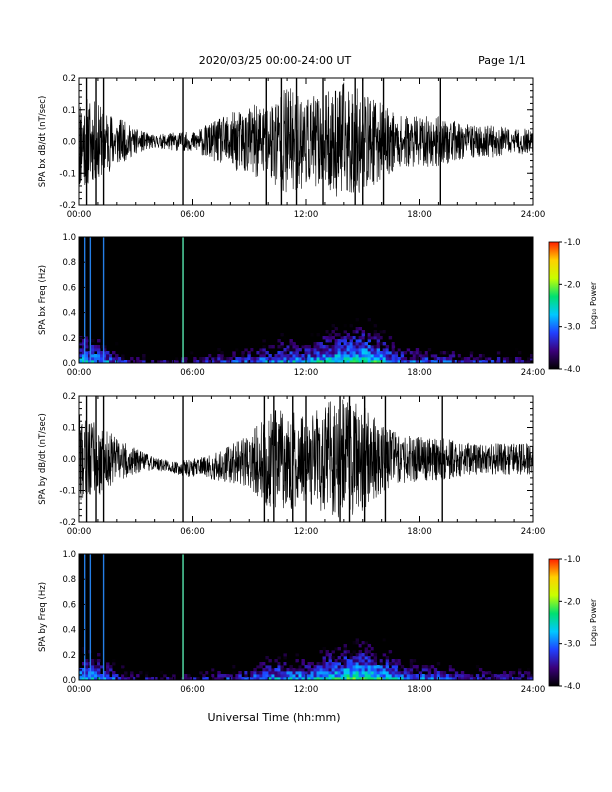 Image resolution: width=612 pixels, height=792 pixels. What do you see at coordinates (502, 60) in the screenshot?
I see `page-number: Page 1/1` at bounding box center [502, 60].